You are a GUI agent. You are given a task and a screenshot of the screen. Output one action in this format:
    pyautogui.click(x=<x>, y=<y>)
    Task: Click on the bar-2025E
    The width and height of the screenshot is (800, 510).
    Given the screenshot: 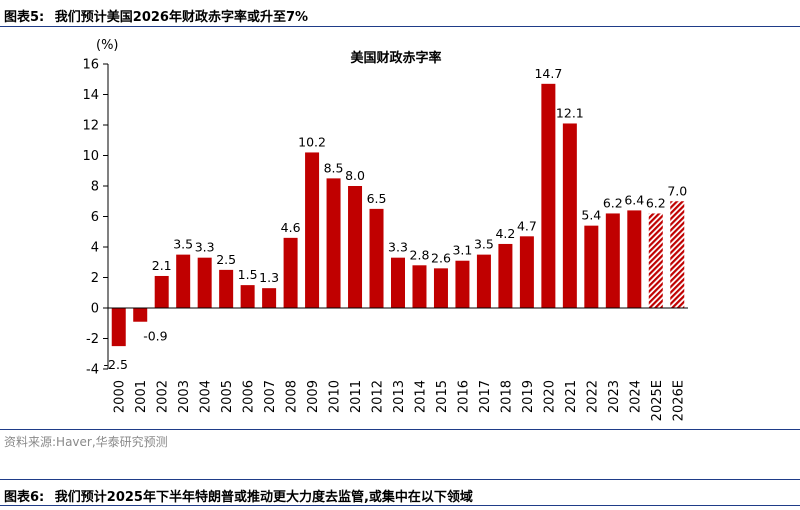 What is the action you would take?
    pyautogui.click(x=655, y=260)
    